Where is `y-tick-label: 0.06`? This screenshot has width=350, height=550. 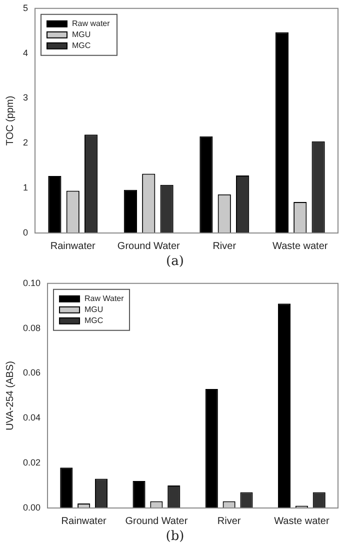
y-tick-label: 0.06 is located at coordinates (31, 373).